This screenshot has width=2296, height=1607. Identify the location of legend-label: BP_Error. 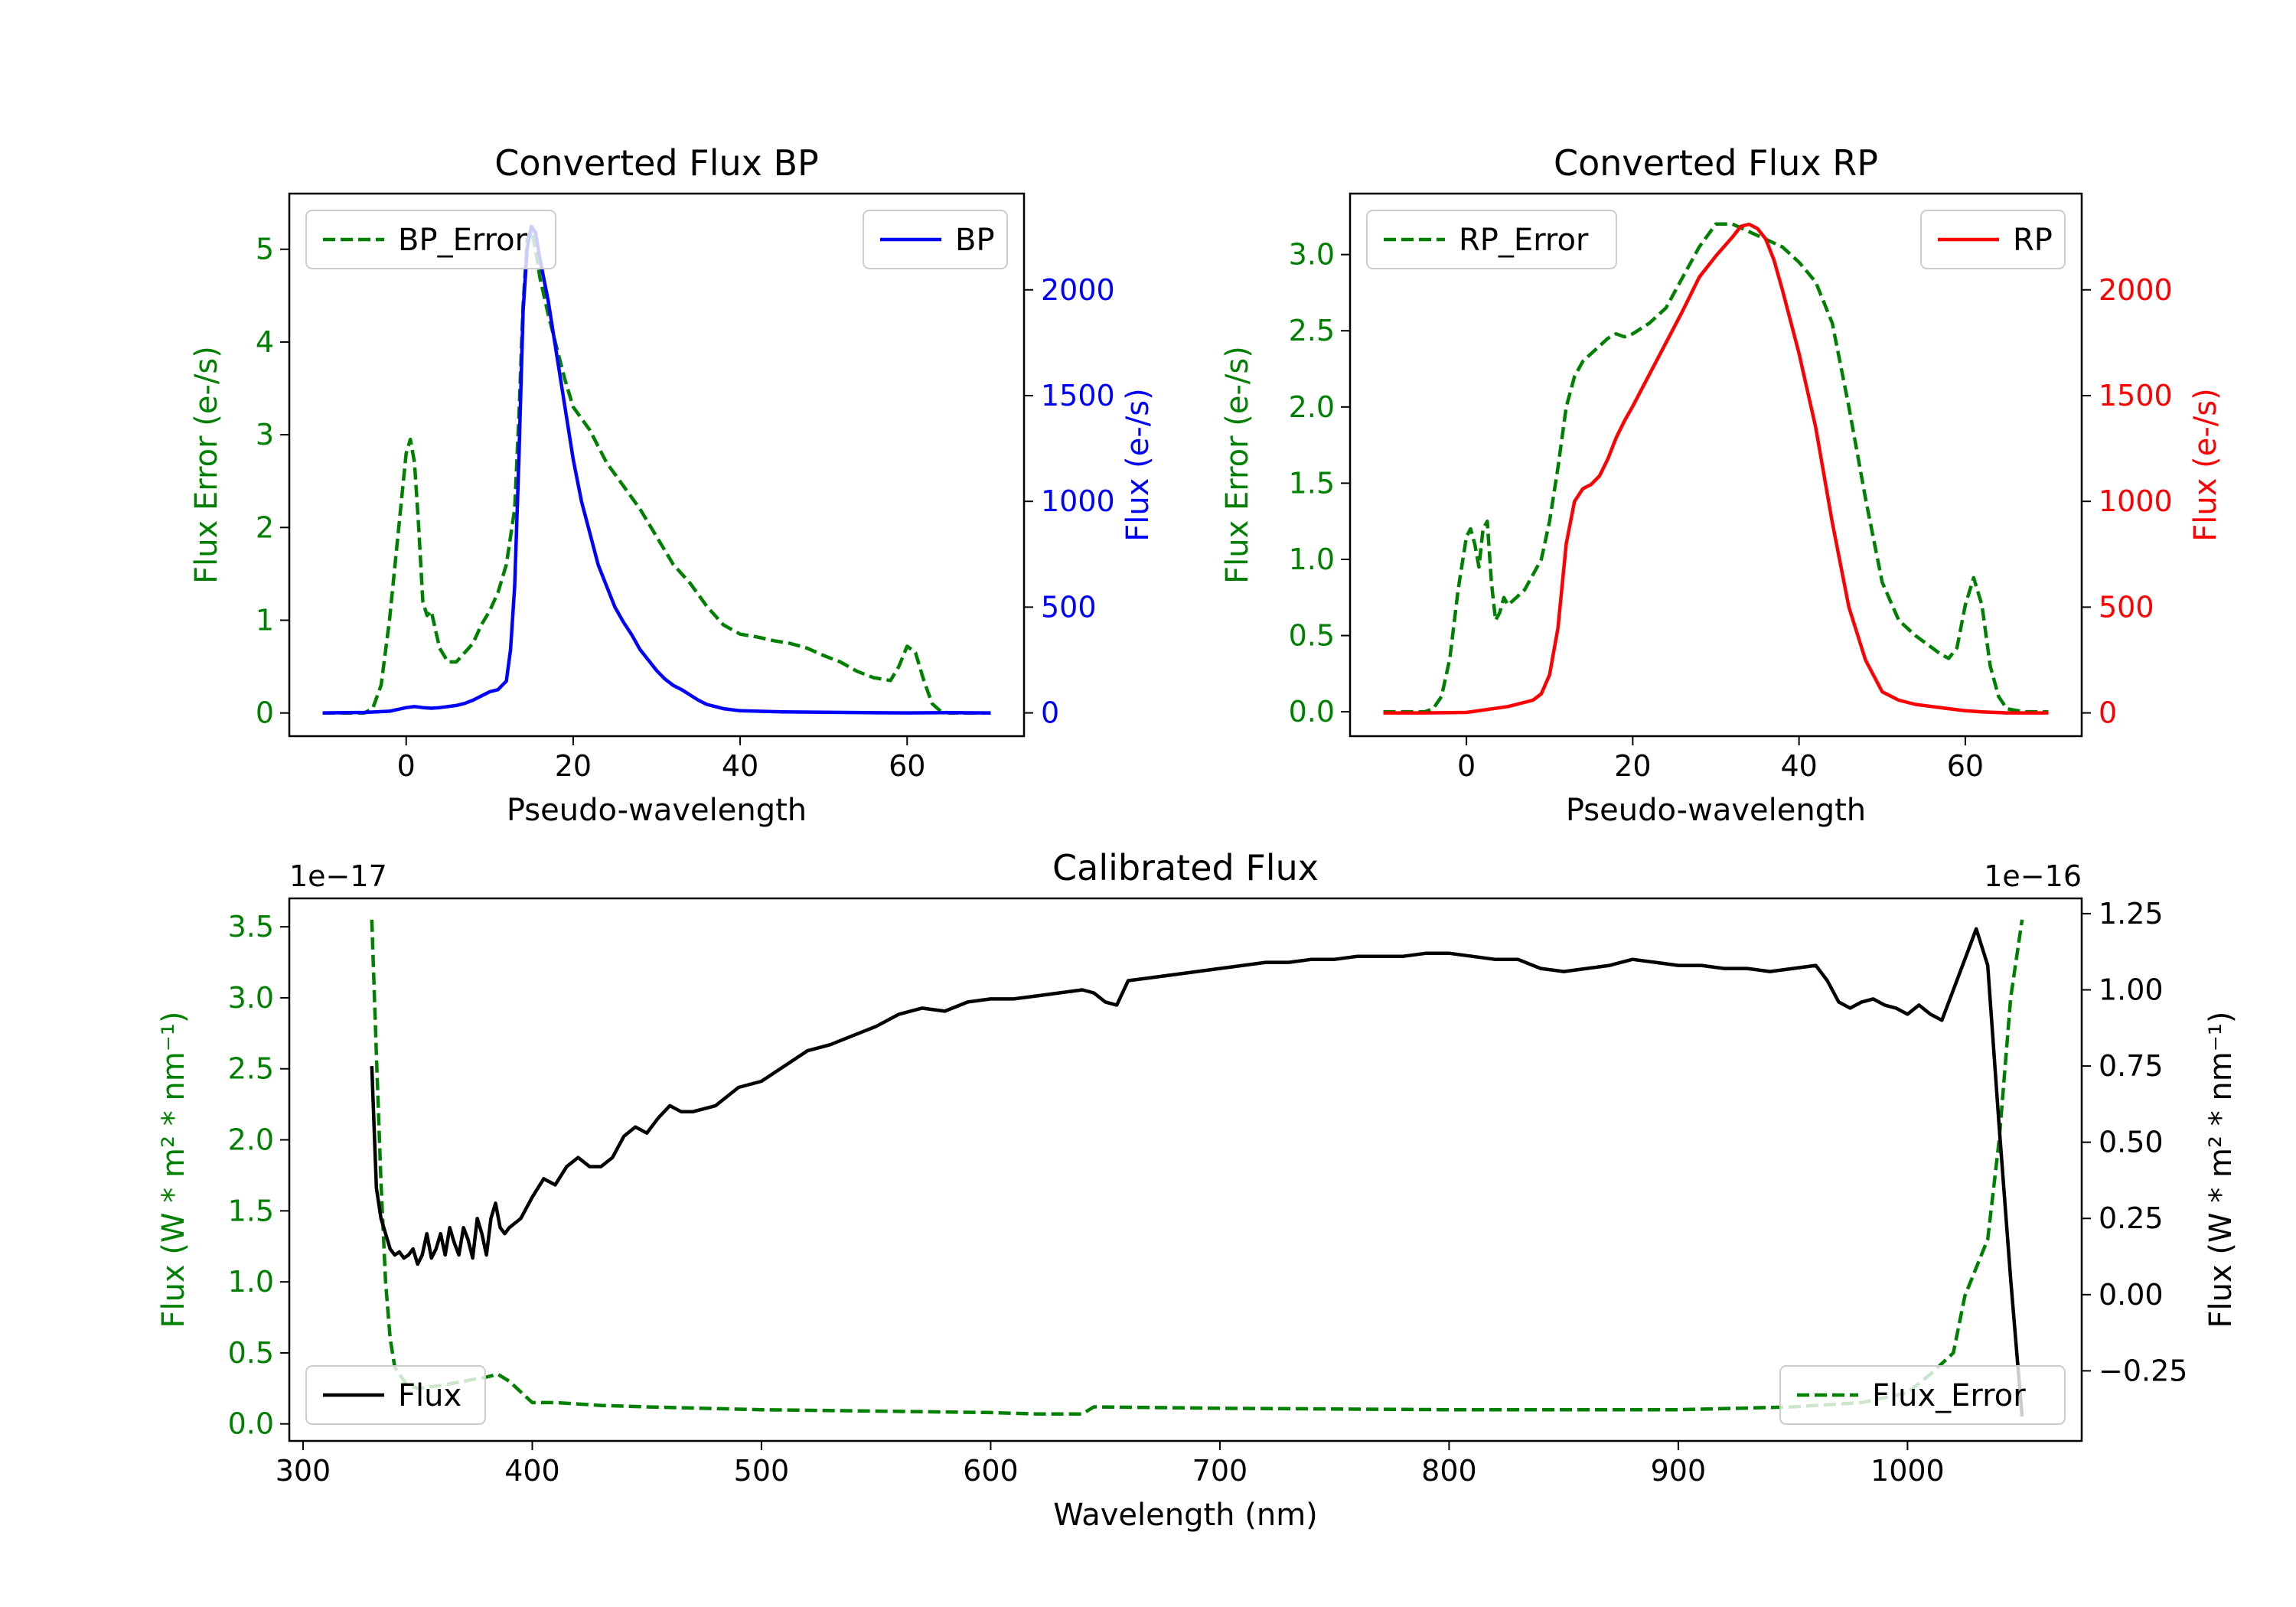
(463, 240).